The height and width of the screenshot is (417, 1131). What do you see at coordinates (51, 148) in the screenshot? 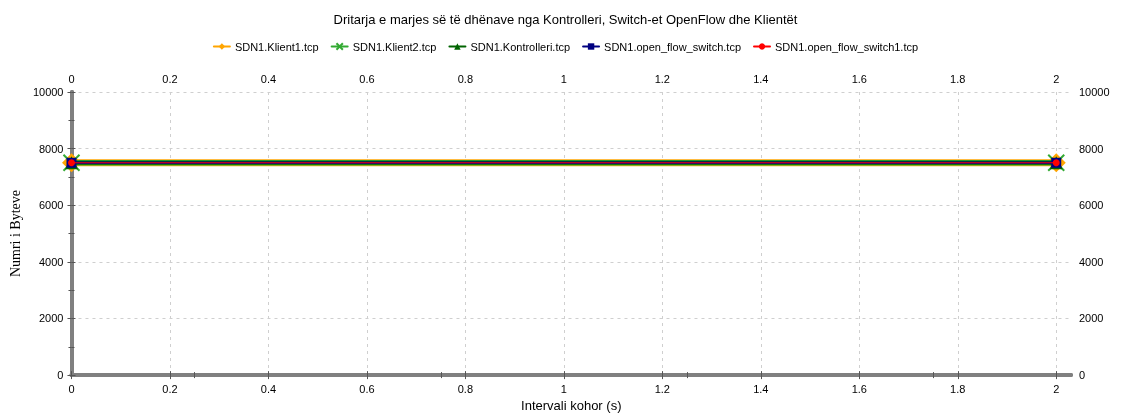
I see `y-tick-label: 8000` at bounding box center [51, 148].